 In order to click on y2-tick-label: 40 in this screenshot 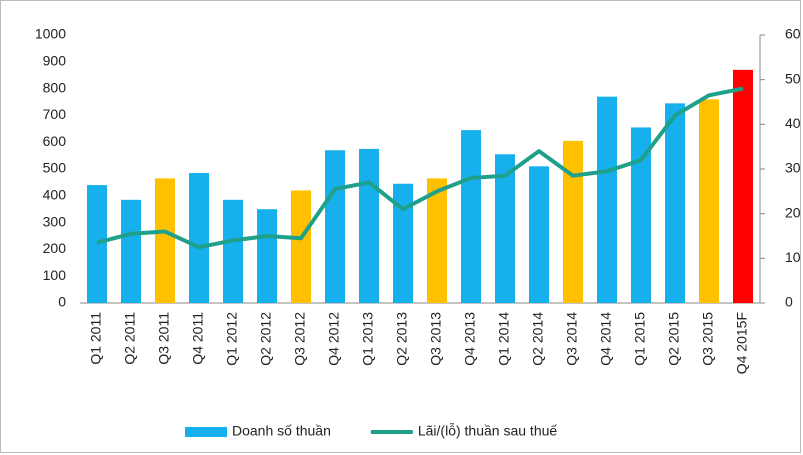, I will do `click(793, 123)`.